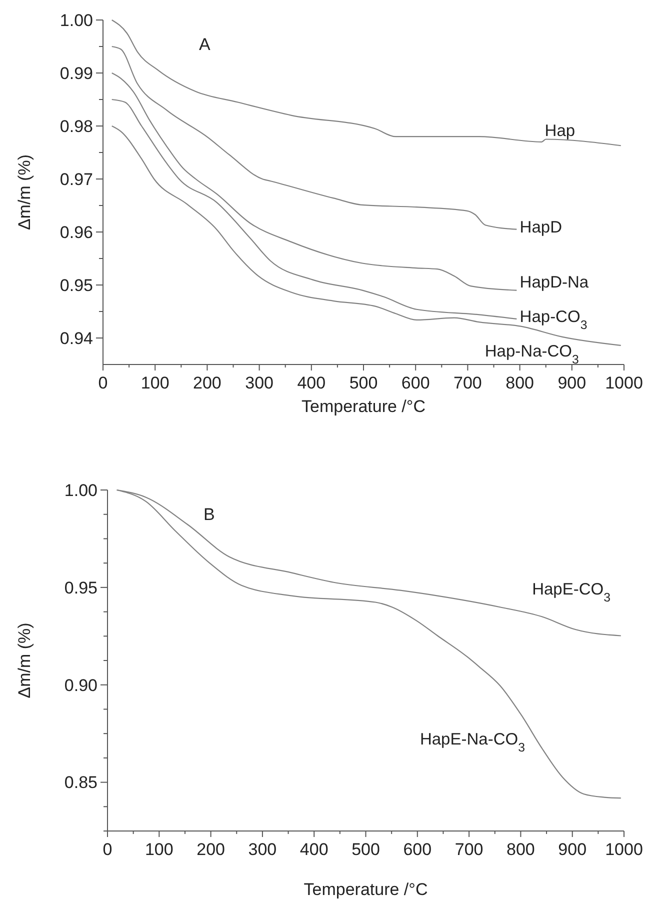 This screenshot has height=911, width=657. Describe the element at coordinates (571, 592) in the screenshot. I see `series-label: HapE-CO$_{3}$` at that location.